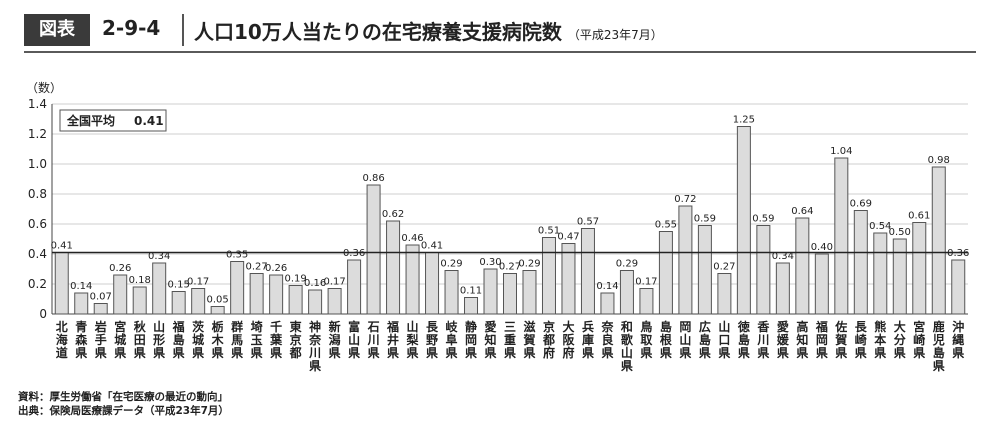 The width and height of the screenshot is (1000, 428). Describe the element at coordinates (705, 339) in the screenshot. I see `x-tick-label: 広島県` at that location.